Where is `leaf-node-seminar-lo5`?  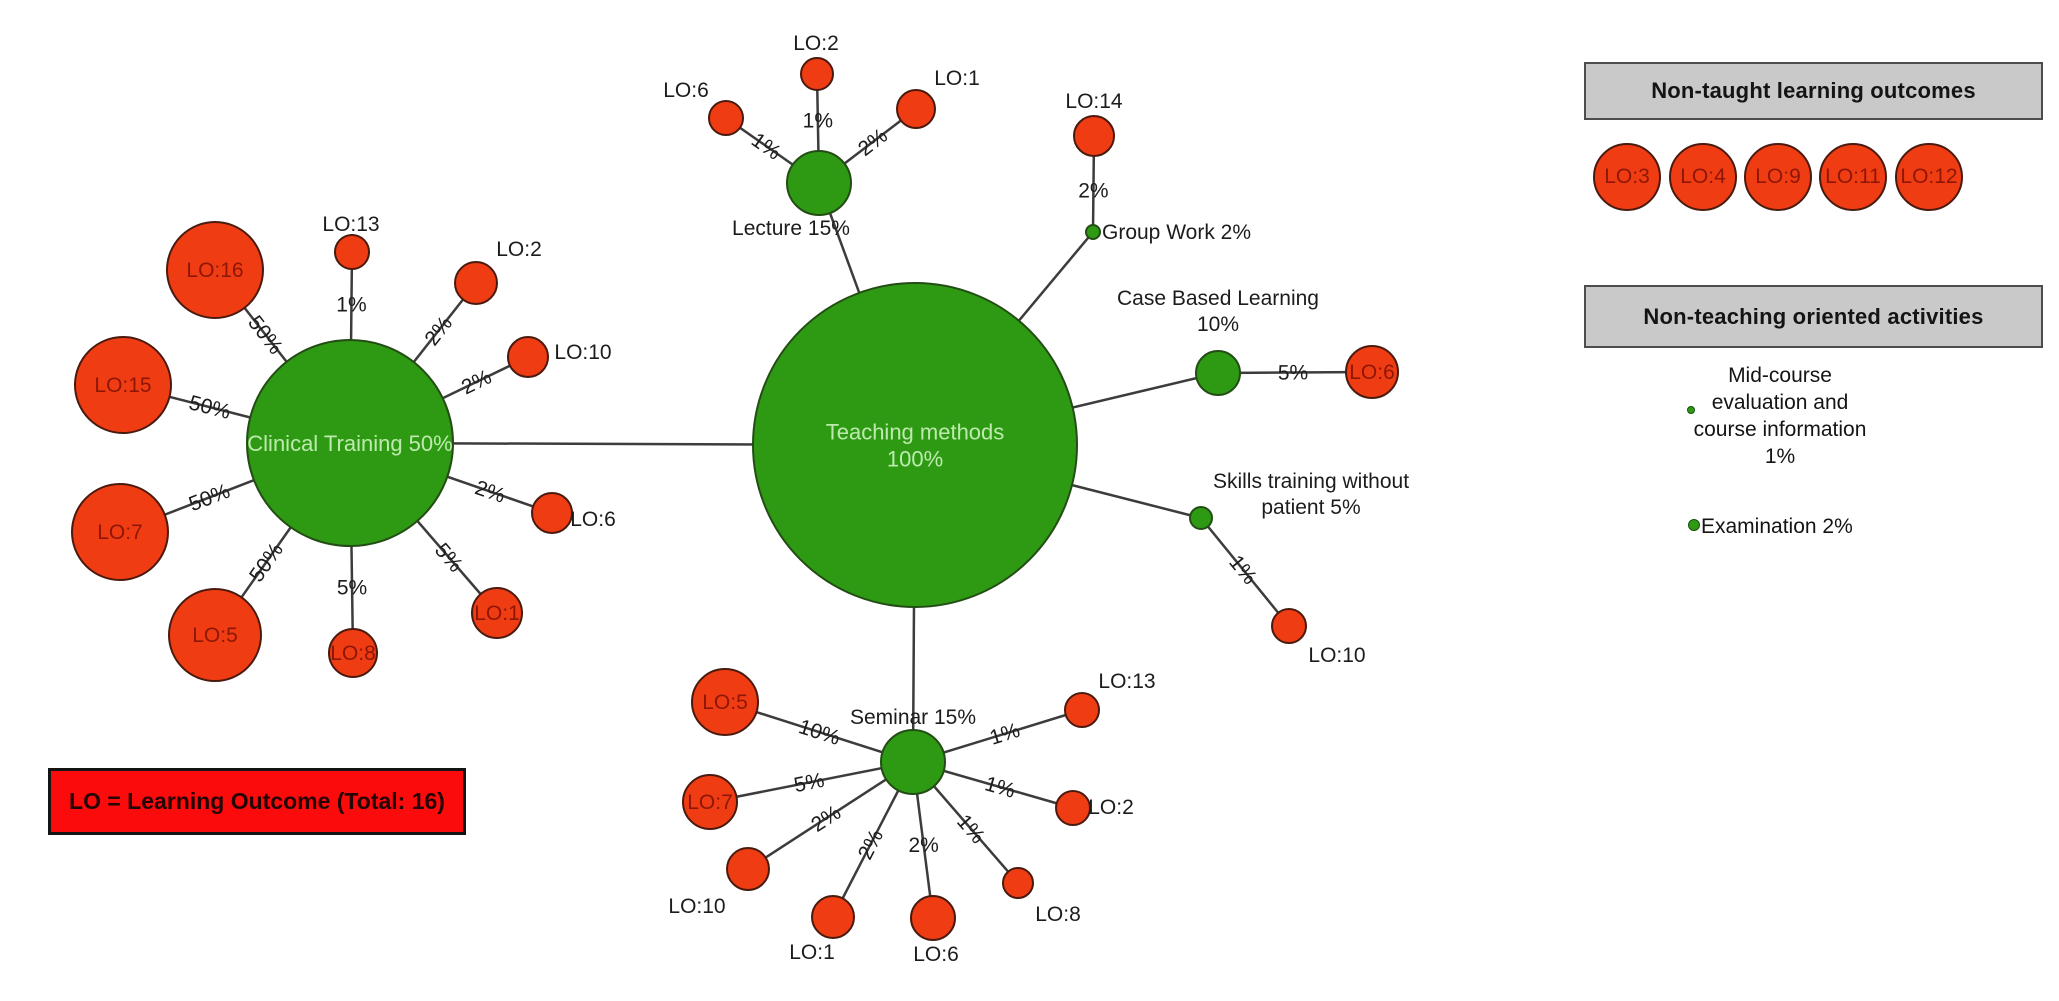
leaf-node-seminar-lo5 is located at coordinates (725, 702).